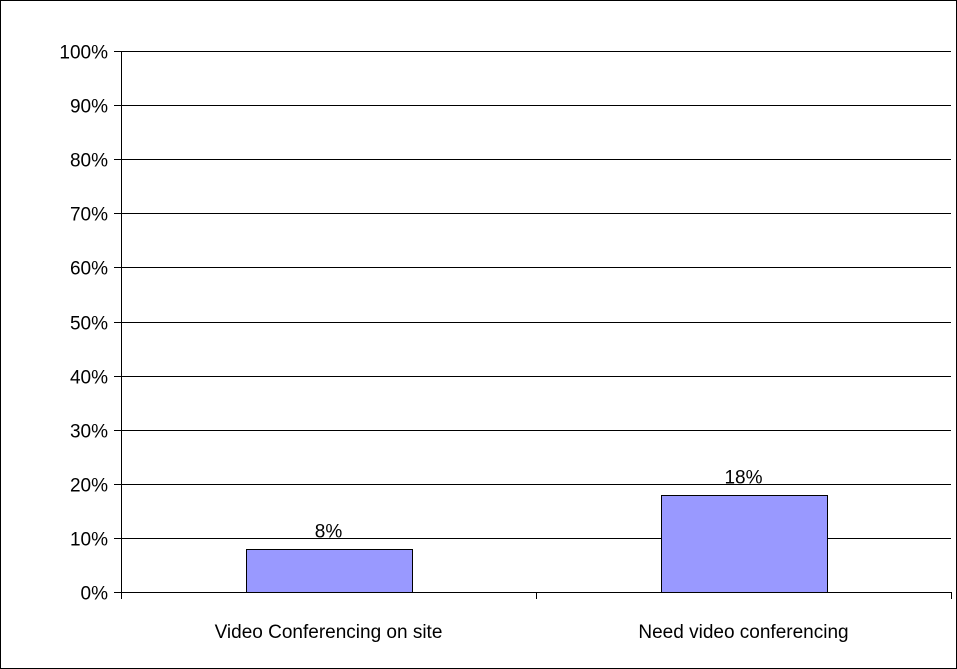  Describe the element at coordinates (89, 269) in the screenshot. I see `y-tick-label: 60%` at that location.